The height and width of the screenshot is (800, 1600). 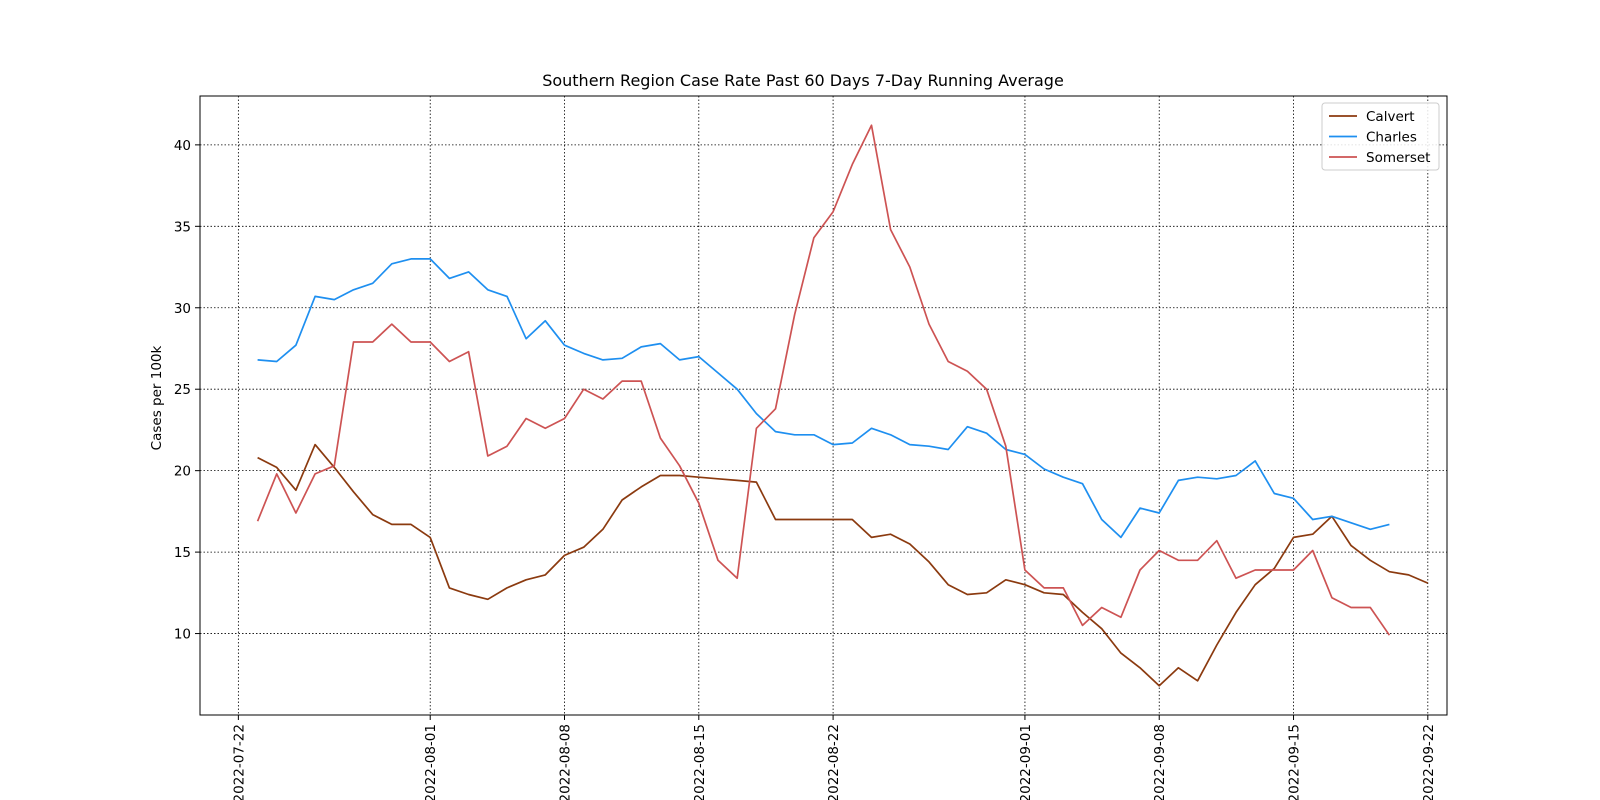 I want to click on y-tick-label: 25, so click(x=182, y=390).